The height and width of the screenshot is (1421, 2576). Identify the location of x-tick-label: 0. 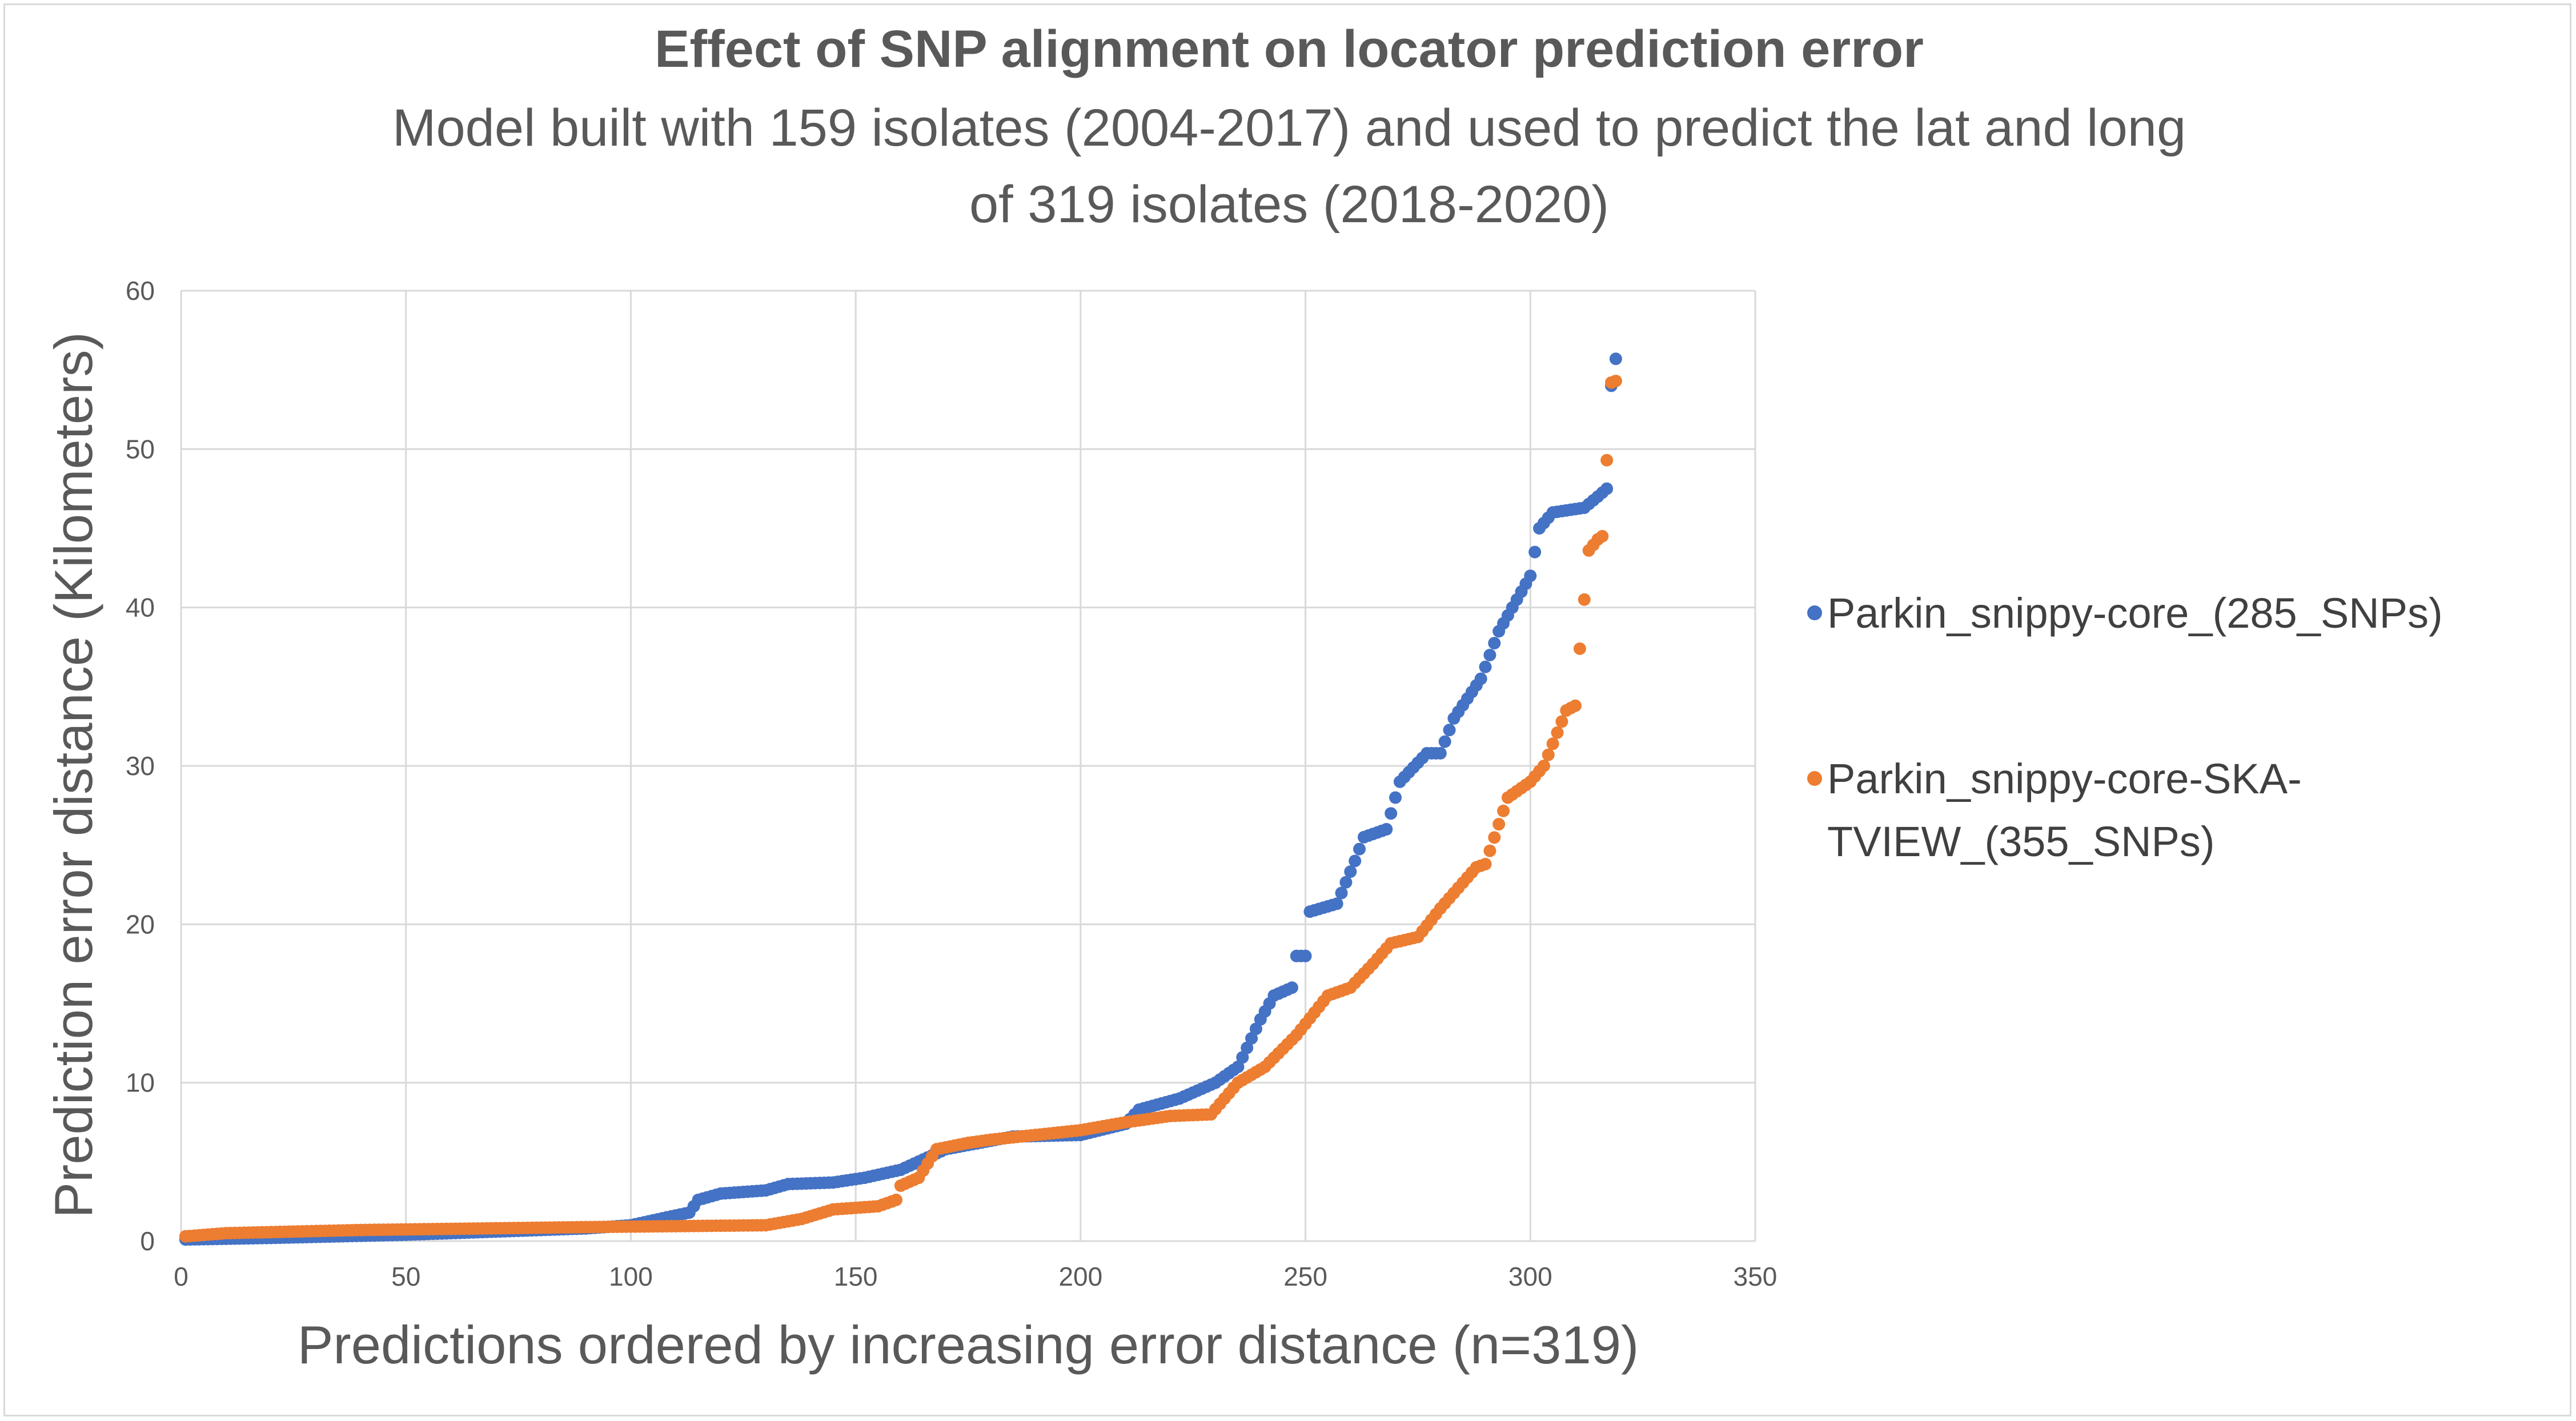
(181, 1276).